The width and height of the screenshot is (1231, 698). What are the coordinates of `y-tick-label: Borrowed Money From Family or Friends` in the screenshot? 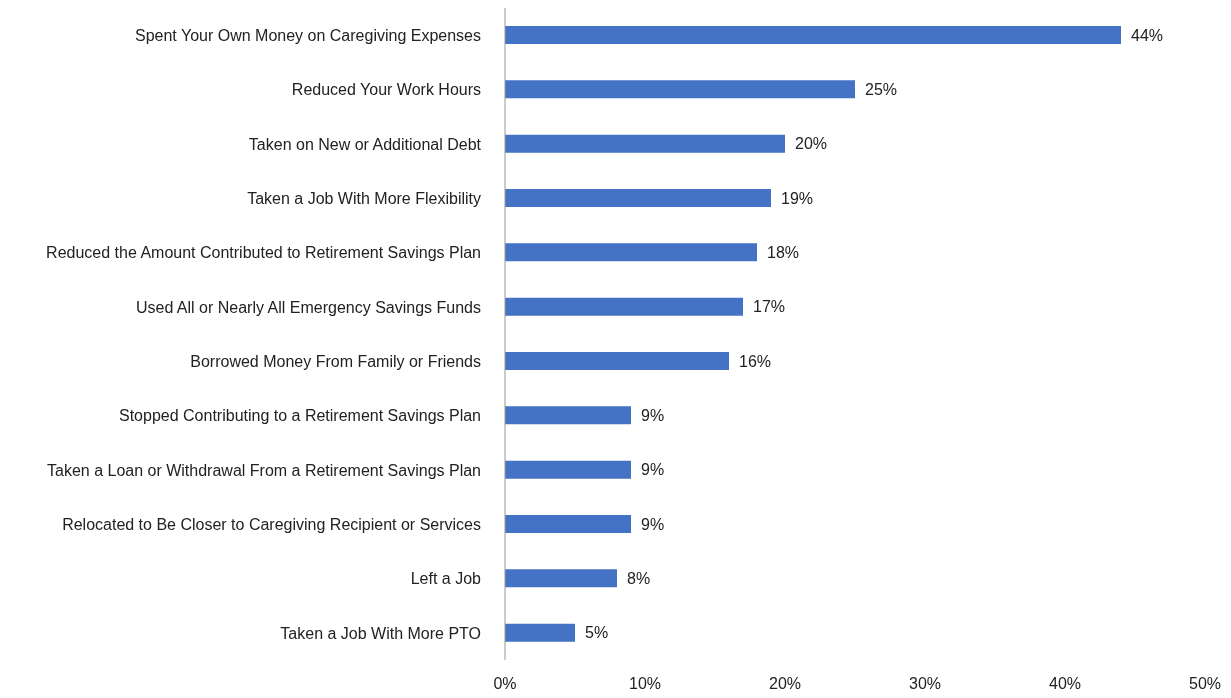 It's located at (335, 361).